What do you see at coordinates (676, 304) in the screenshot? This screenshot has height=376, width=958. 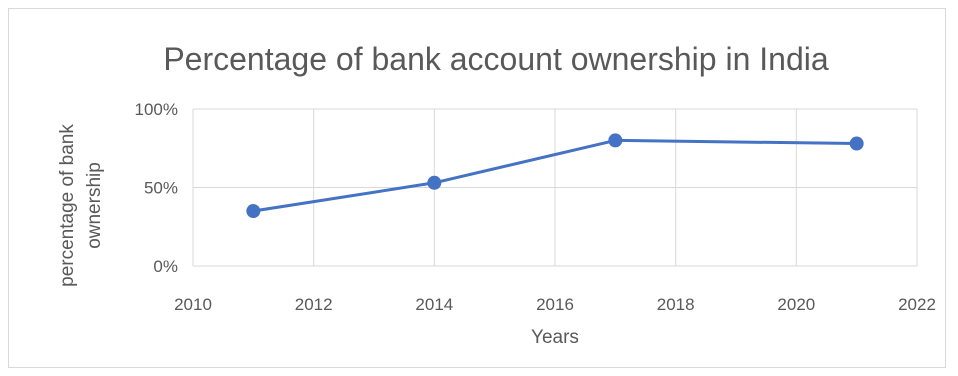 I see `x-tick-label: 2018` at bounding box center [676, 304].